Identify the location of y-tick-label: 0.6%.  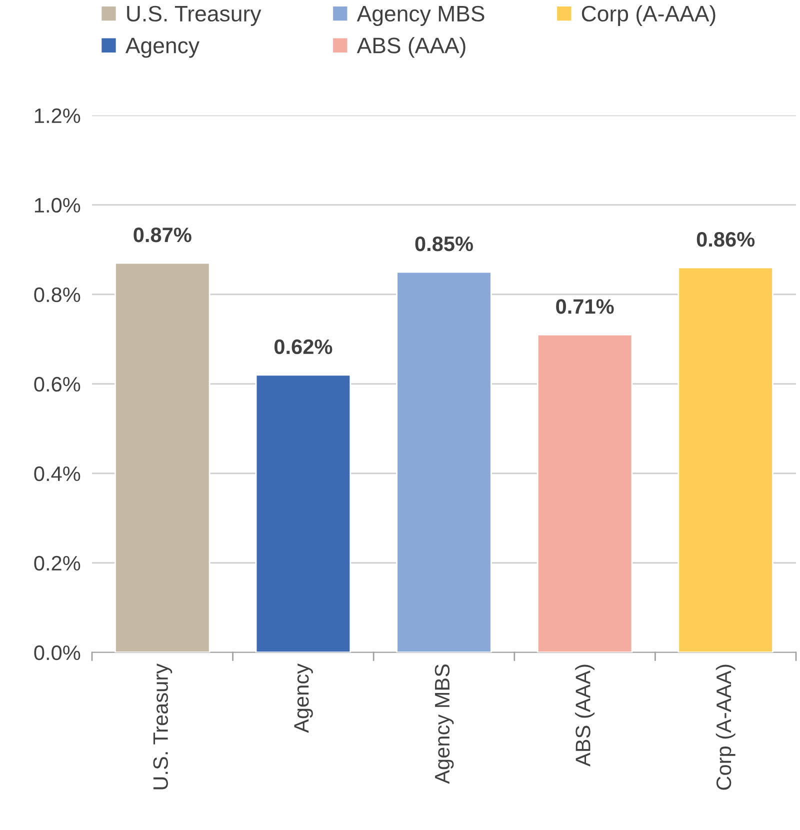
(57, 384).